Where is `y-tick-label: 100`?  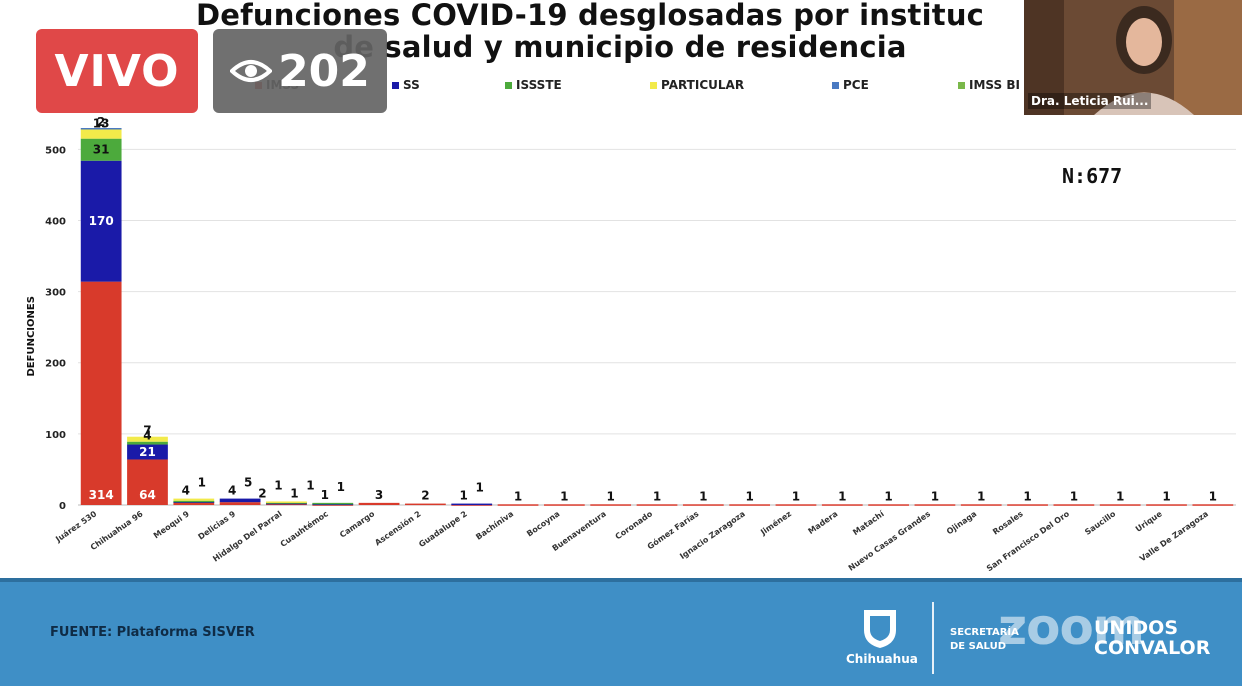 y-tick-label: 100 is located at coordinates (55, 435).